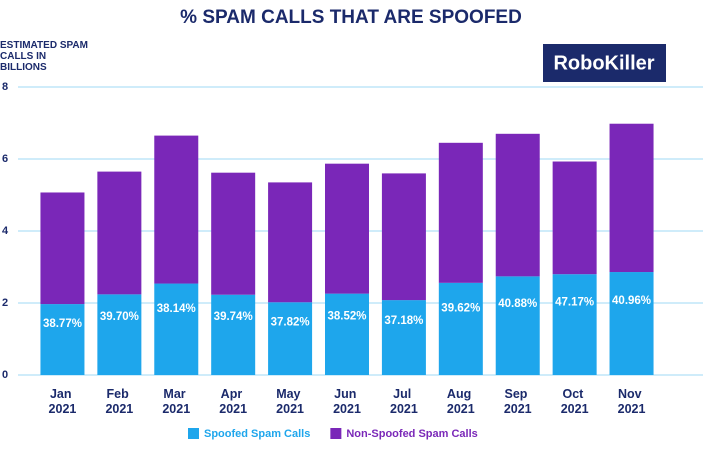  I want to click on y-tick-label: 2, so click(5, 303).